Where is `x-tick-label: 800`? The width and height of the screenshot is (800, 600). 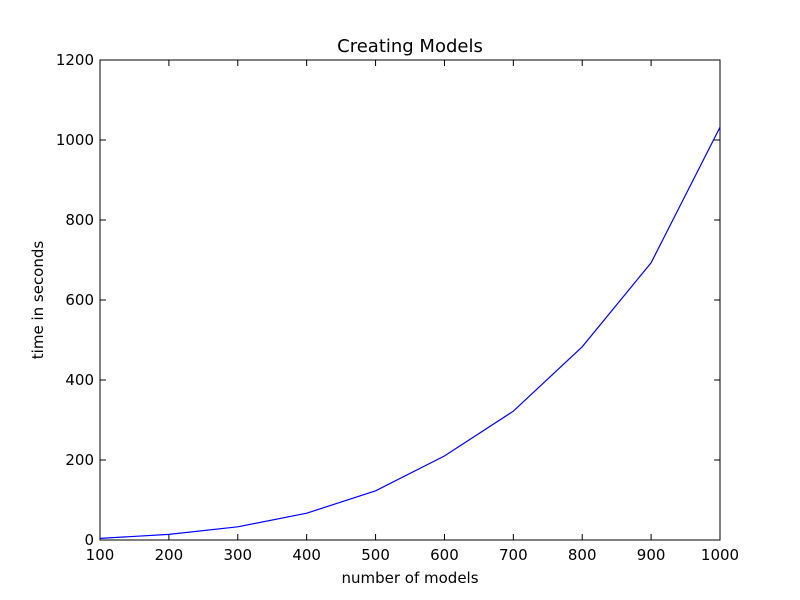
x-tick-label: 800 is located at coordinates (582, 555).